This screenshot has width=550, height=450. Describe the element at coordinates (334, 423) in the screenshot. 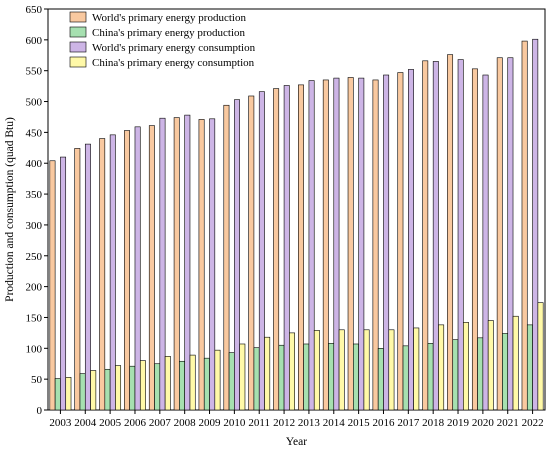

I see `x-tick-label: 2014` at that location.